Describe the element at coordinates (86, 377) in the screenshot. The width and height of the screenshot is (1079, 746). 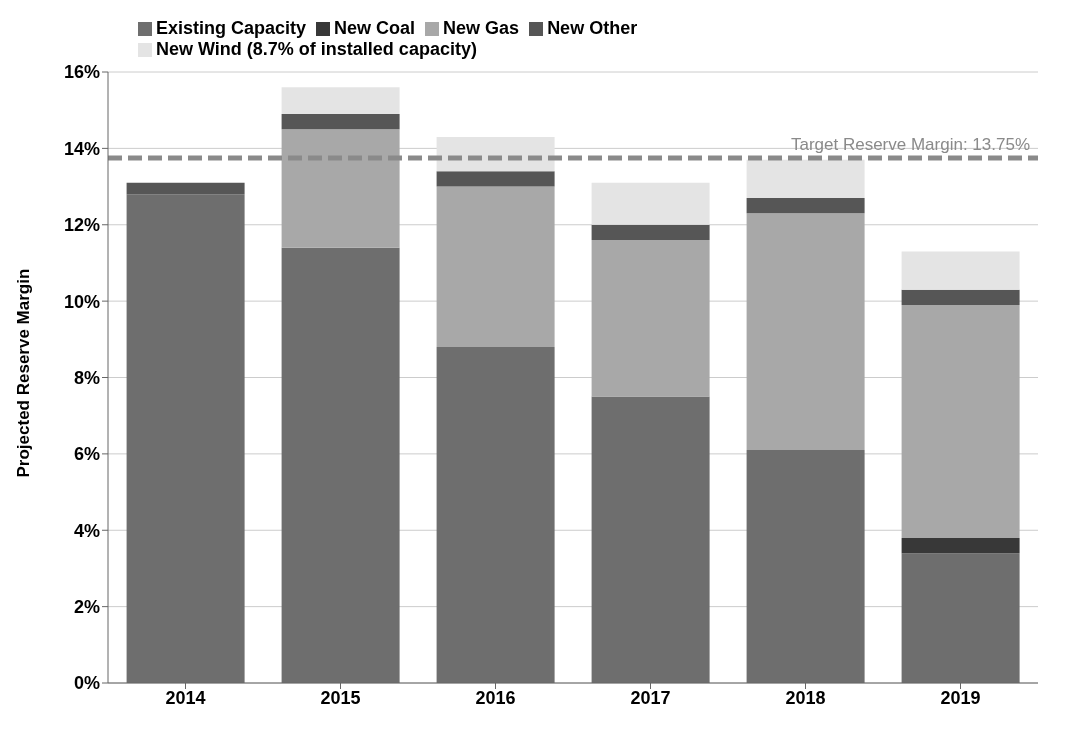
I see `y-tick-label: 8%` at that location.